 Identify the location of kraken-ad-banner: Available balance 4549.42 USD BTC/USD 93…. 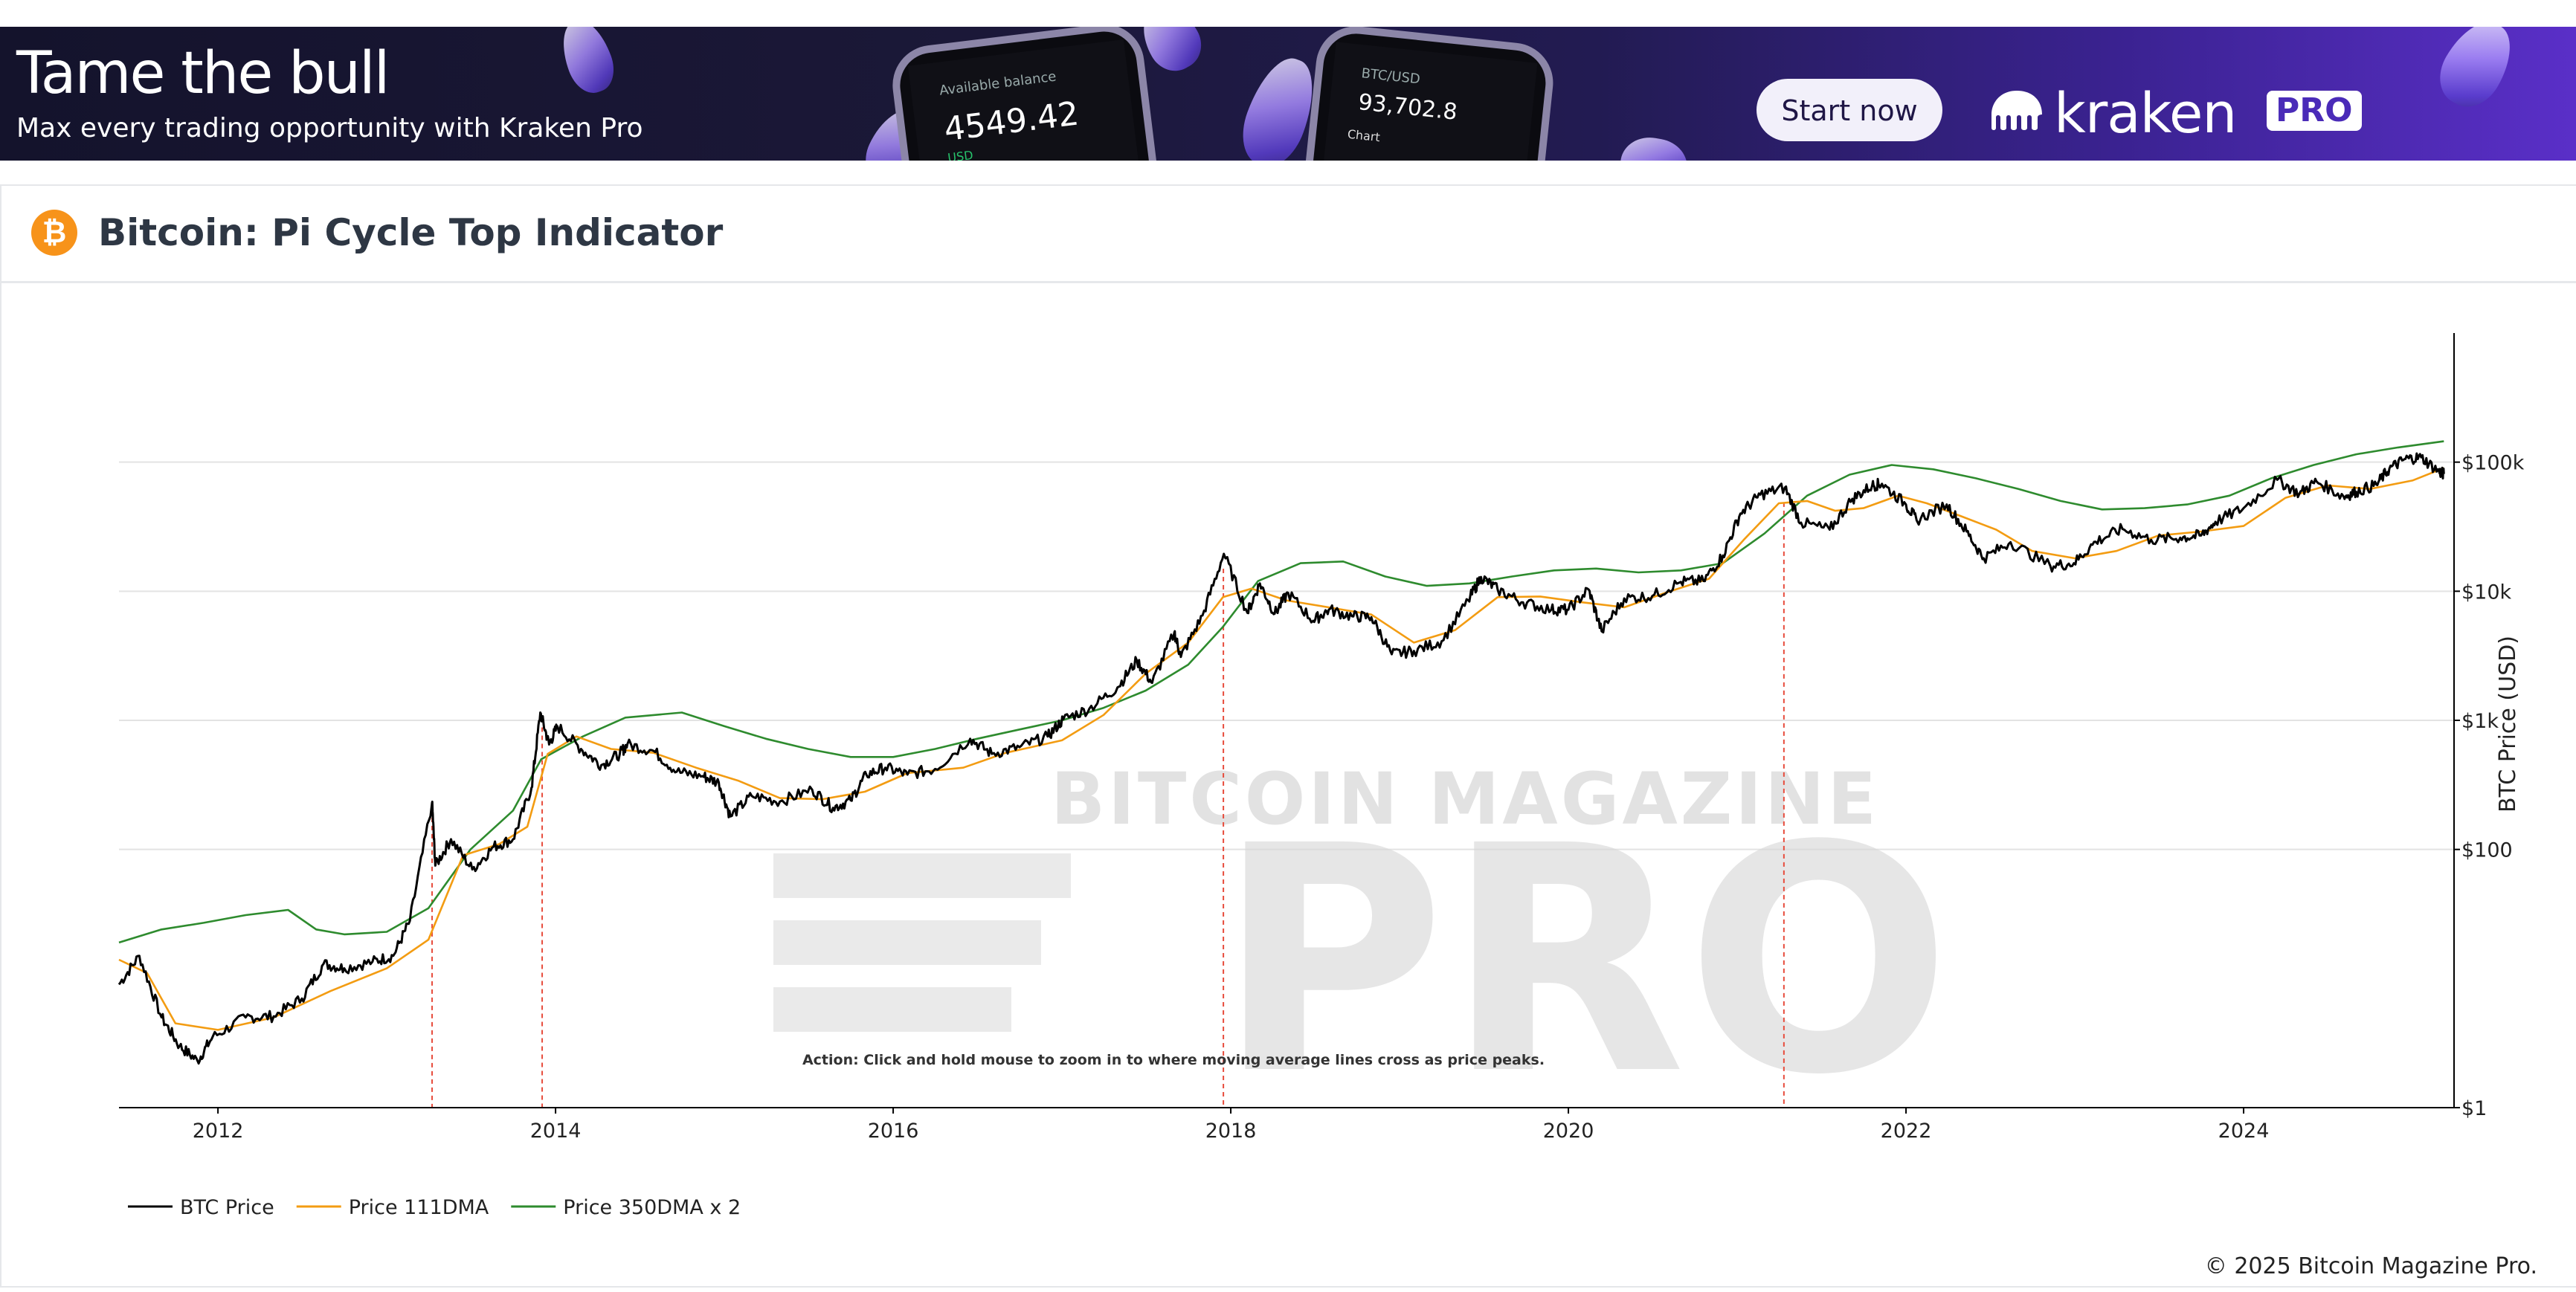
(1288, 94).